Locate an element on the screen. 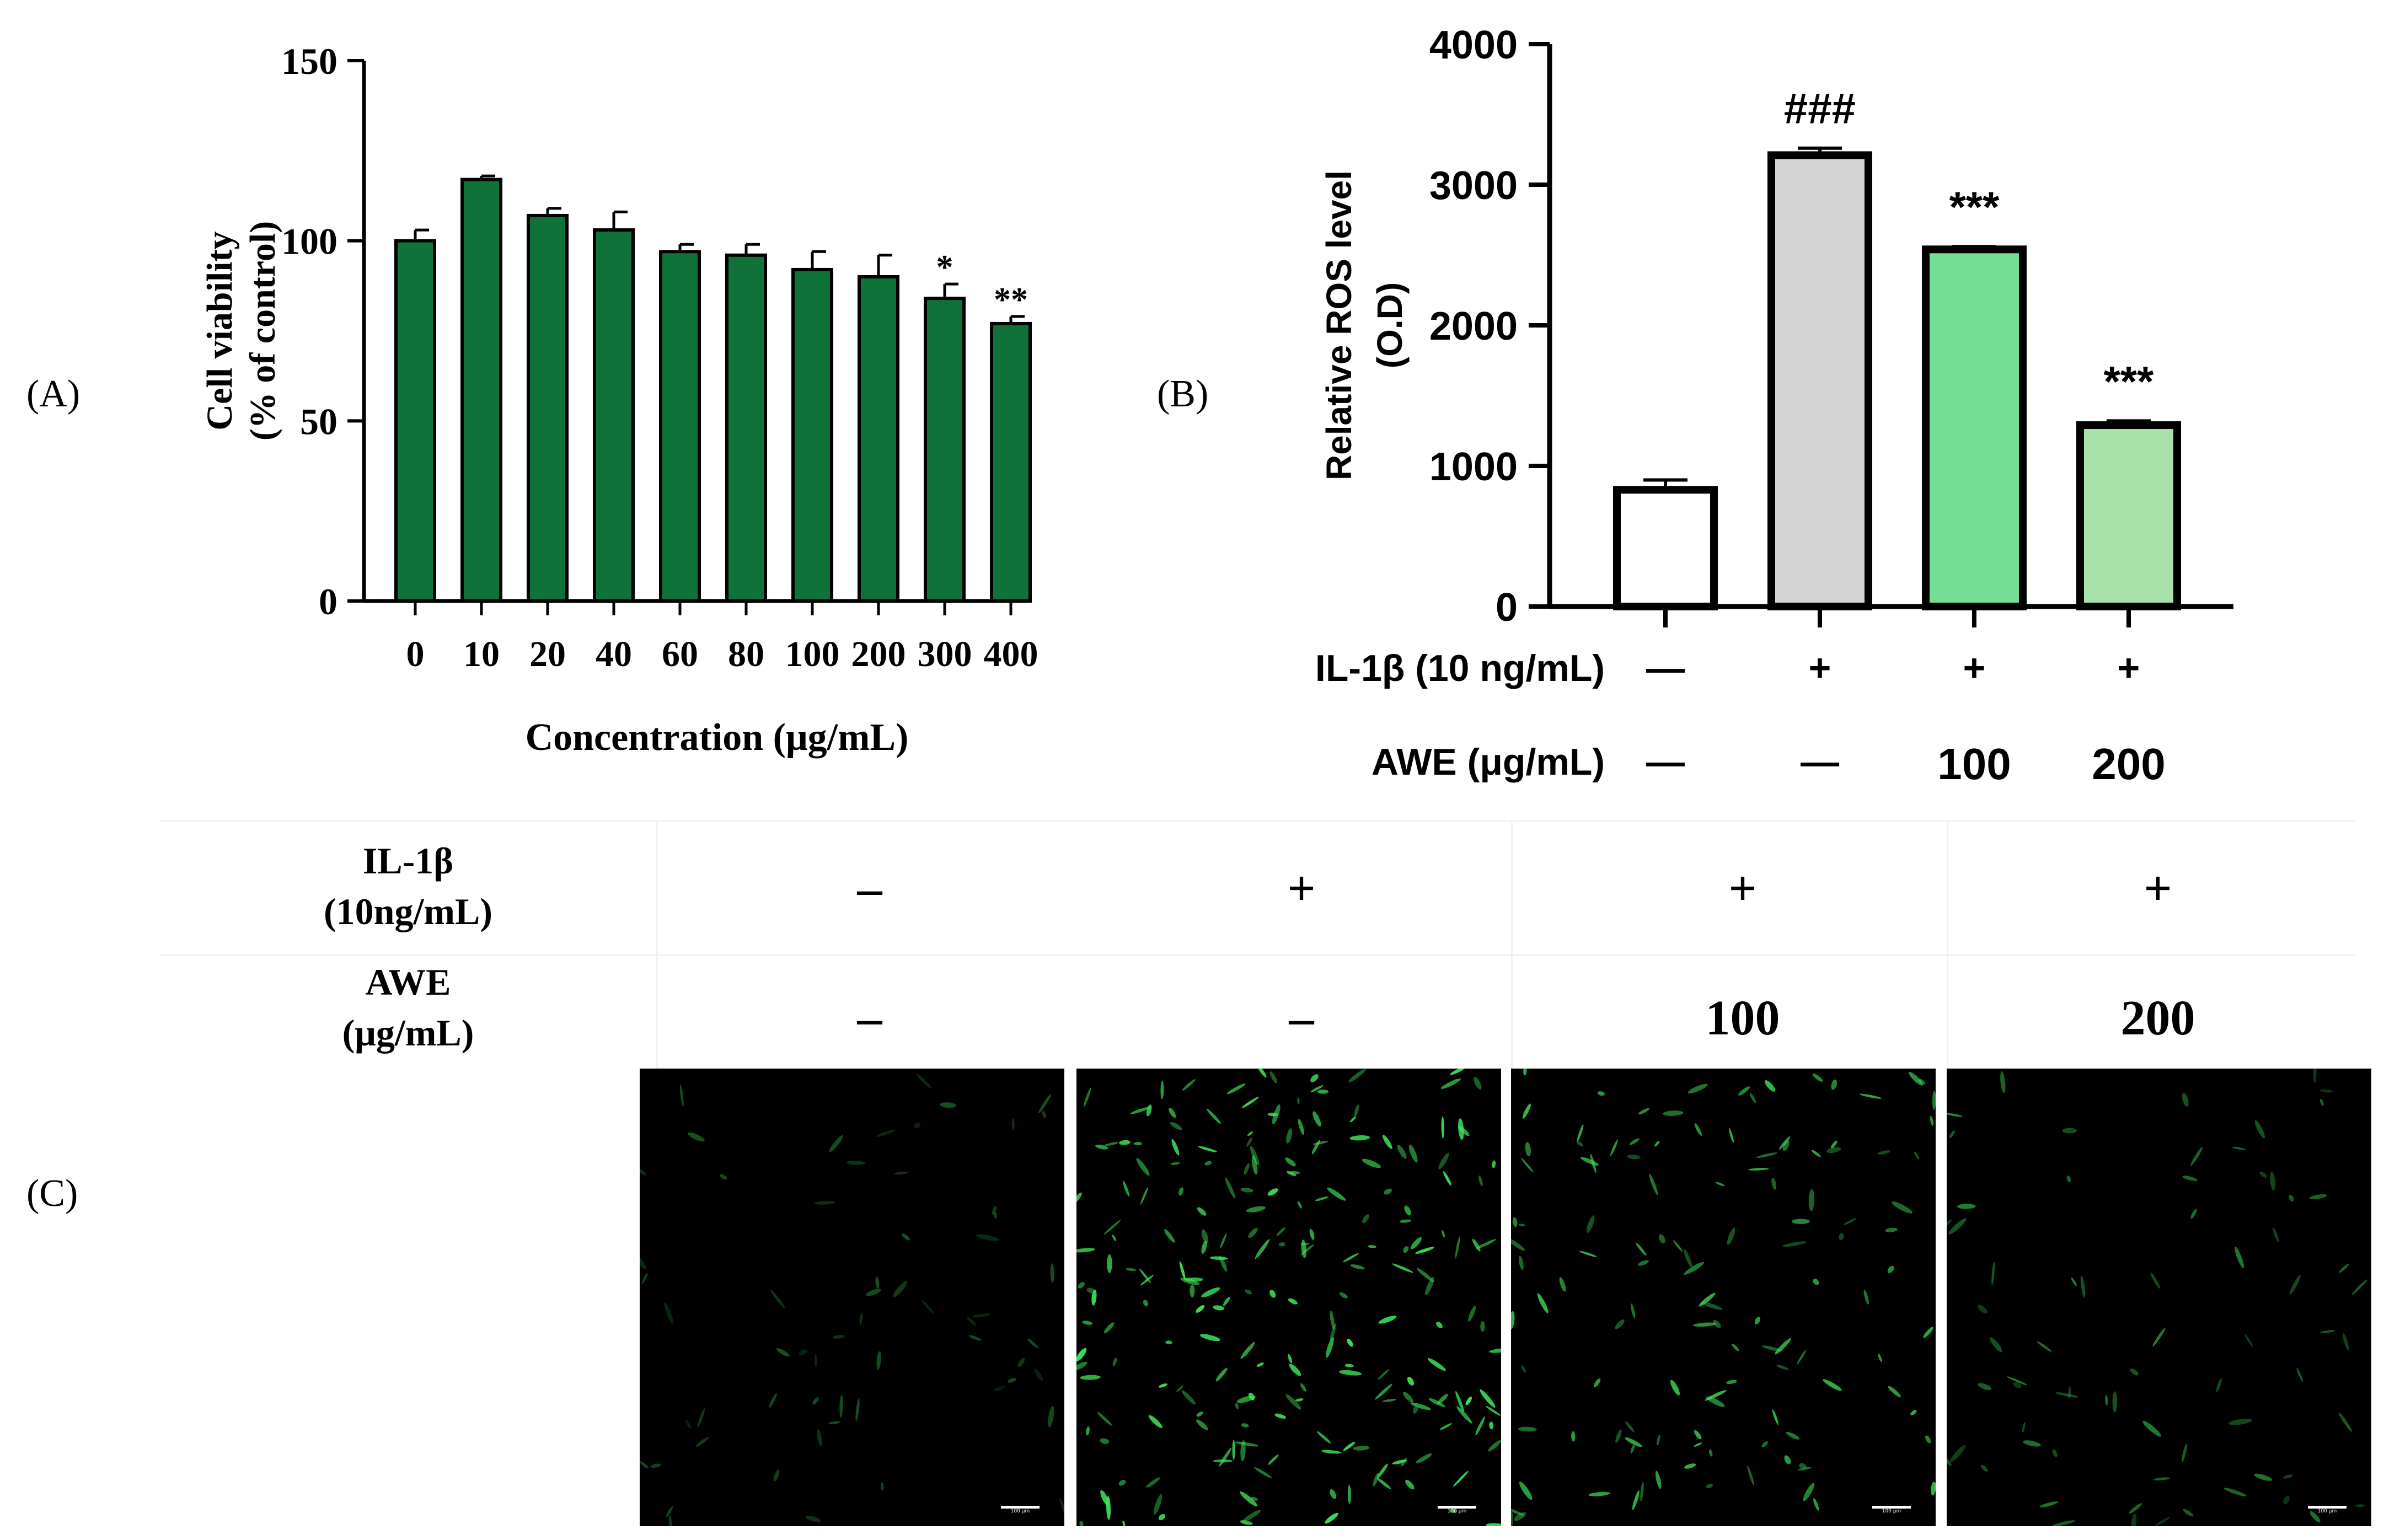  x-tick-label: 400 is located at coordinates (1011, 654).